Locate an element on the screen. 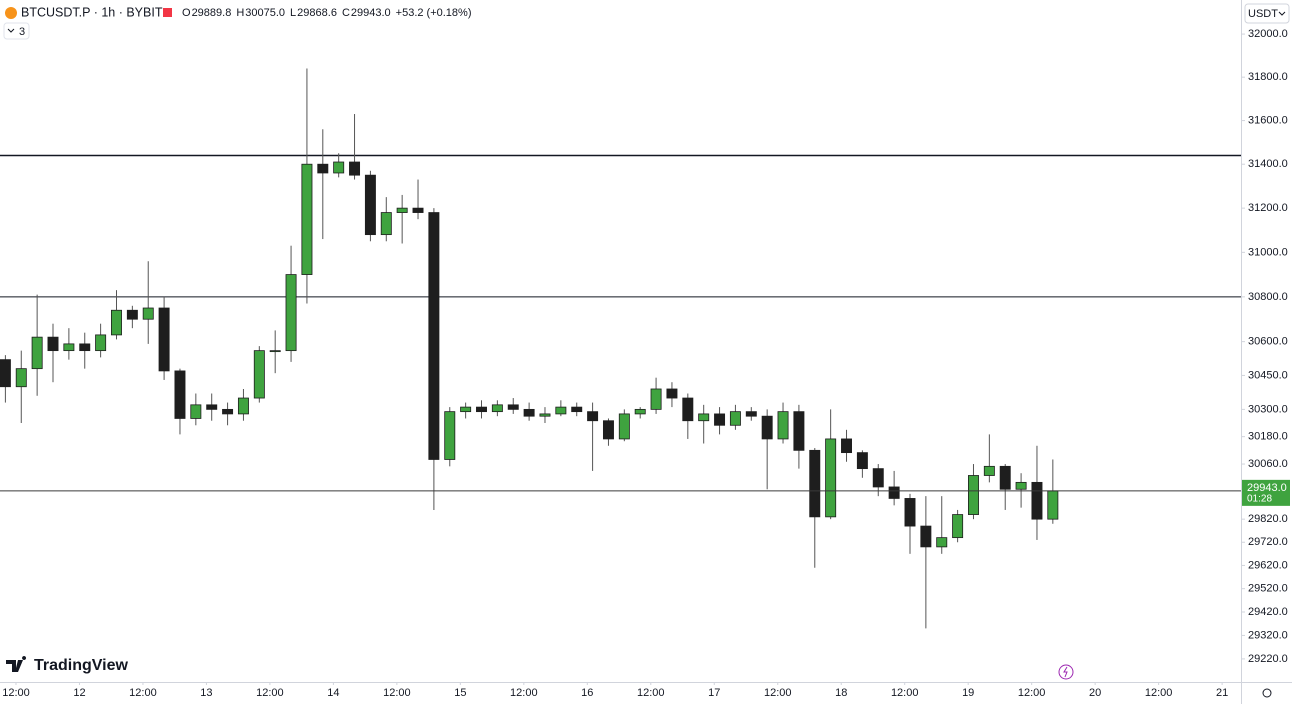 This screenshot has height=704, width=1292. y-tick-label: 29520.0 is located at coordinates (1268, 589).